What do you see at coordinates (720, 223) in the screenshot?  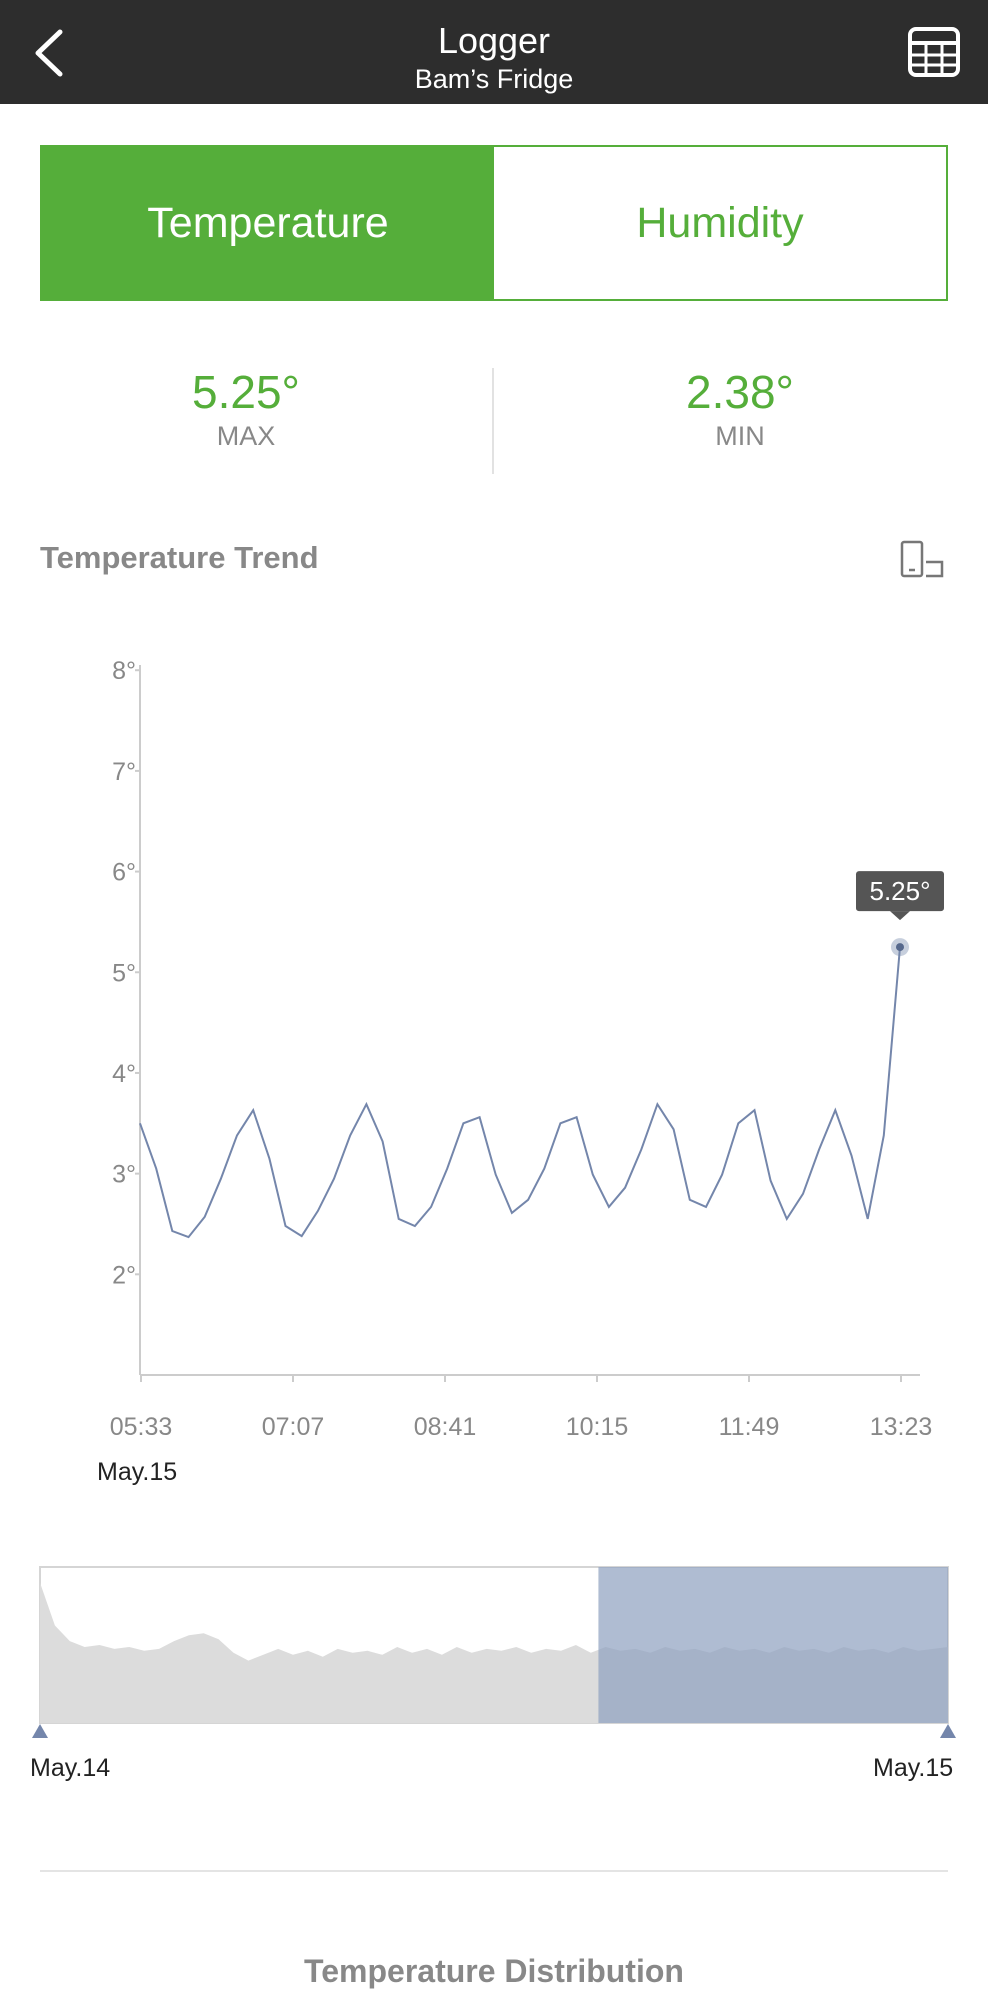 I see `tab-humidity: Humidity` at bounding box center [720, 223].